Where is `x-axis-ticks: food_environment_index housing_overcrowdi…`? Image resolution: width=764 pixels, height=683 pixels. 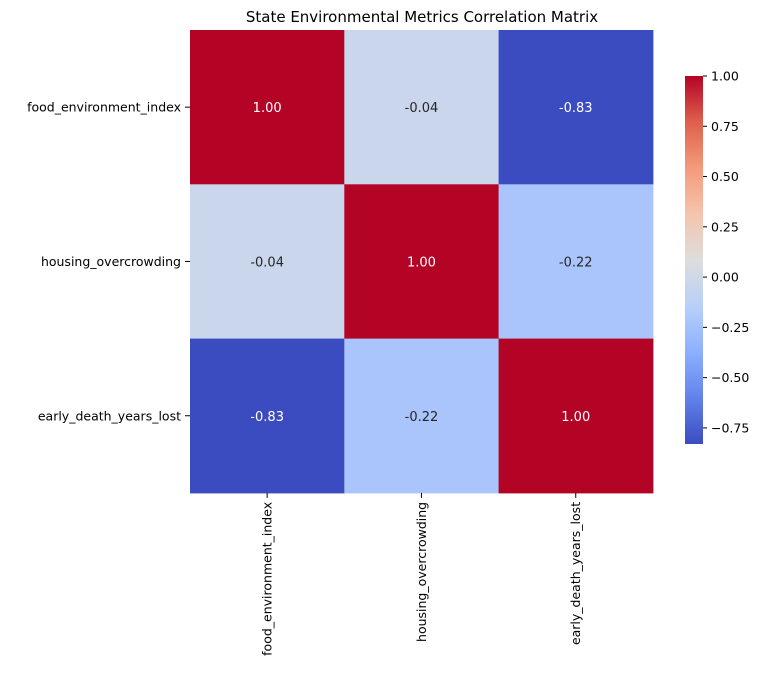
x-axis-ticks: food_environment_index housing_overcrowdi… is located at coordinates (421, 574).